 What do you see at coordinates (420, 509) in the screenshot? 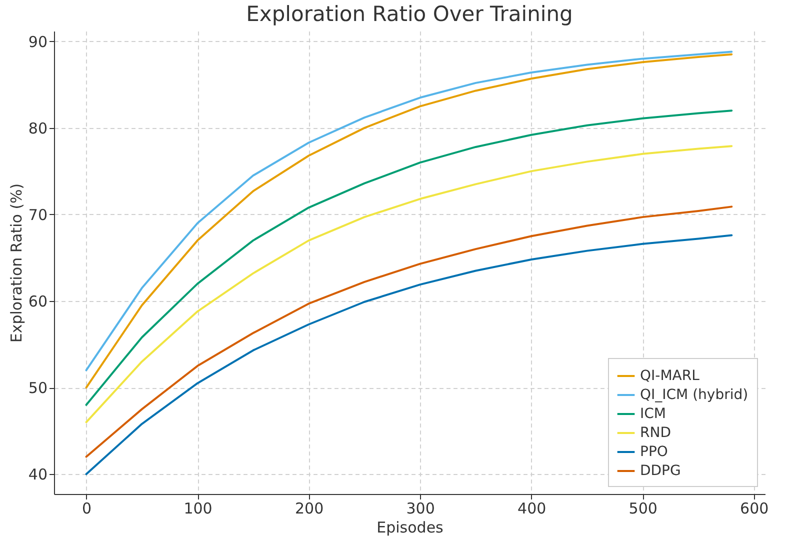
I see `x-tick-label: 300` at bounding box center [420, 509].